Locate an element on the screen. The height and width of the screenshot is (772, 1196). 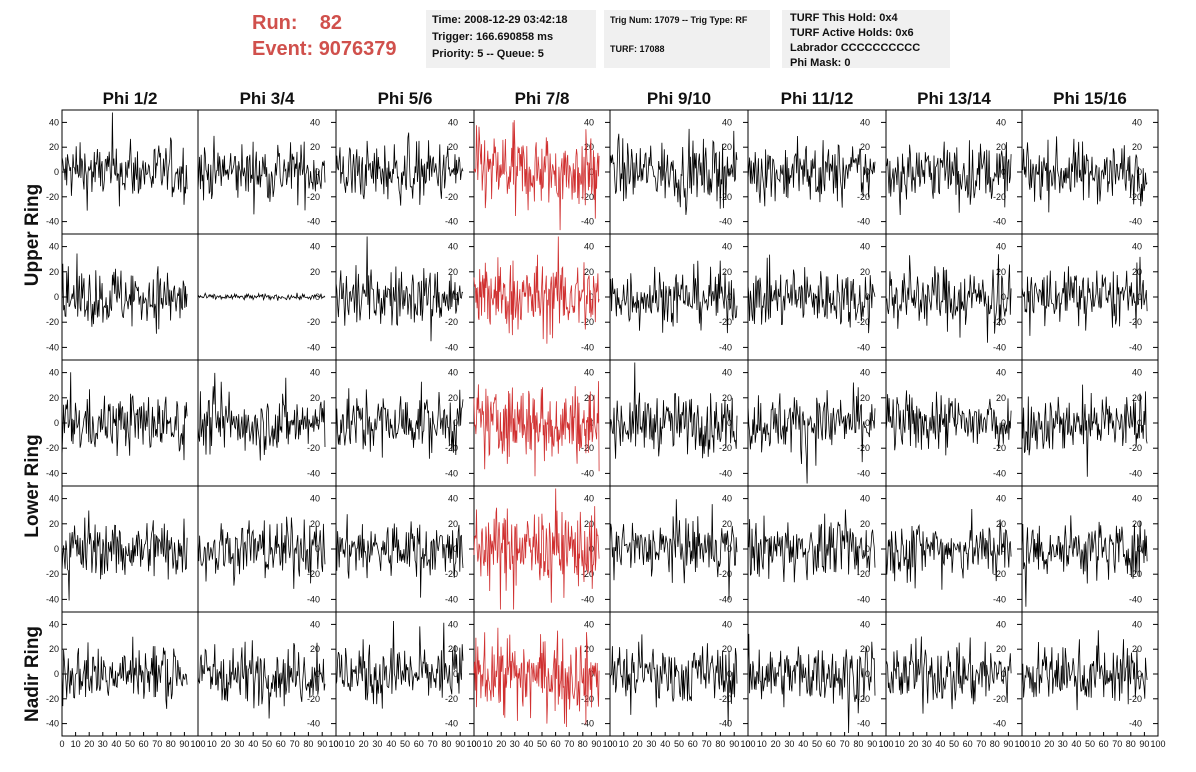
run-row: Run: 82 is located at coordinates (324, 23).